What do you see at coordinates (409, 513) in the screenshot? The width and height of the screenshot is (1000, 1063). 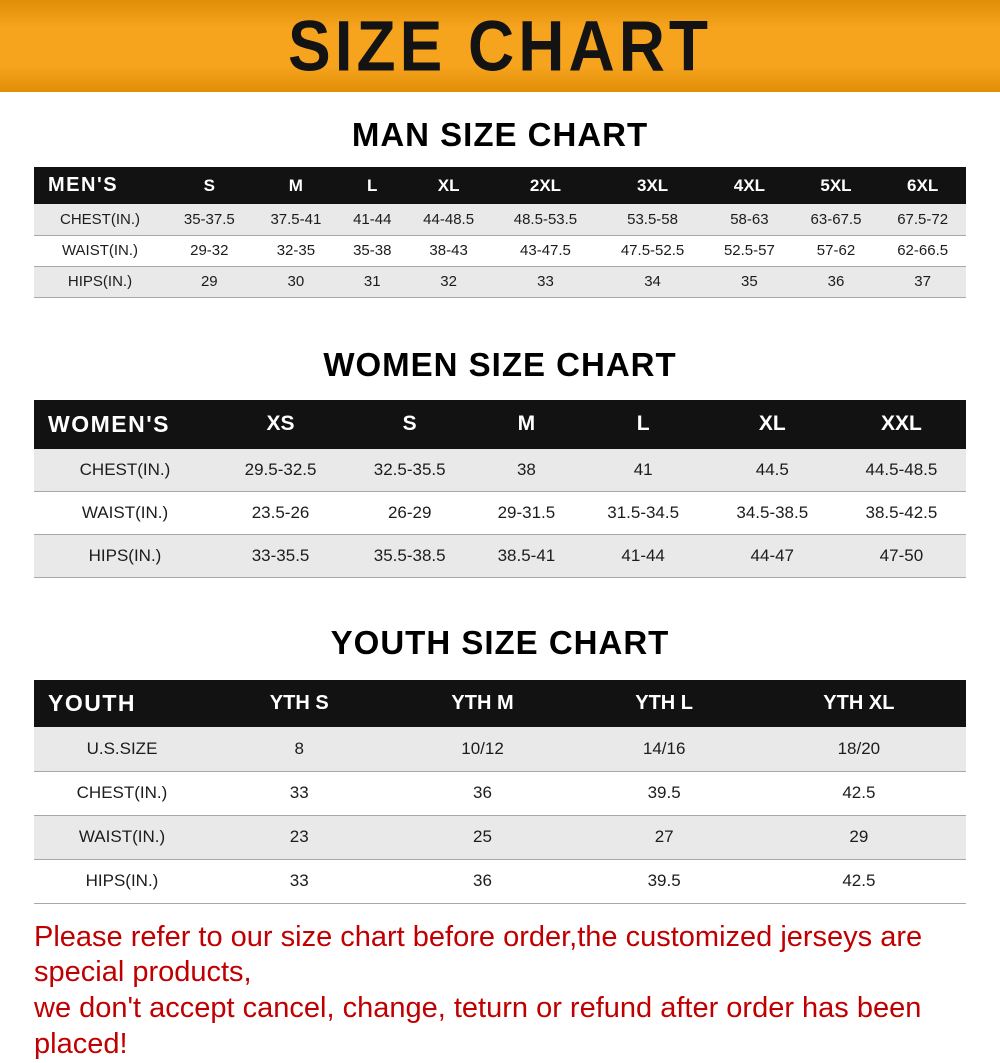 I see `table-cell: 26-29` at bounding box center [409, 513].